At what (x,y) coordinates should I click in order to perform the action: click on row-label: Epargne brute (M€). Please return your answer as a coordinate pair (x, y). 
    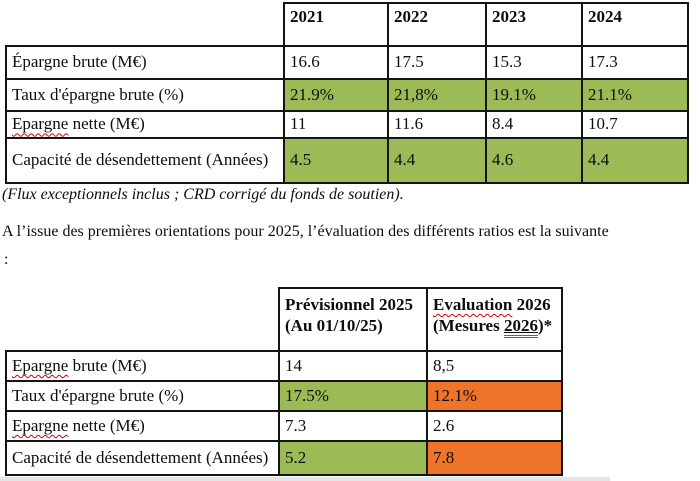
    Looking at the image, I should click on (142, 366).